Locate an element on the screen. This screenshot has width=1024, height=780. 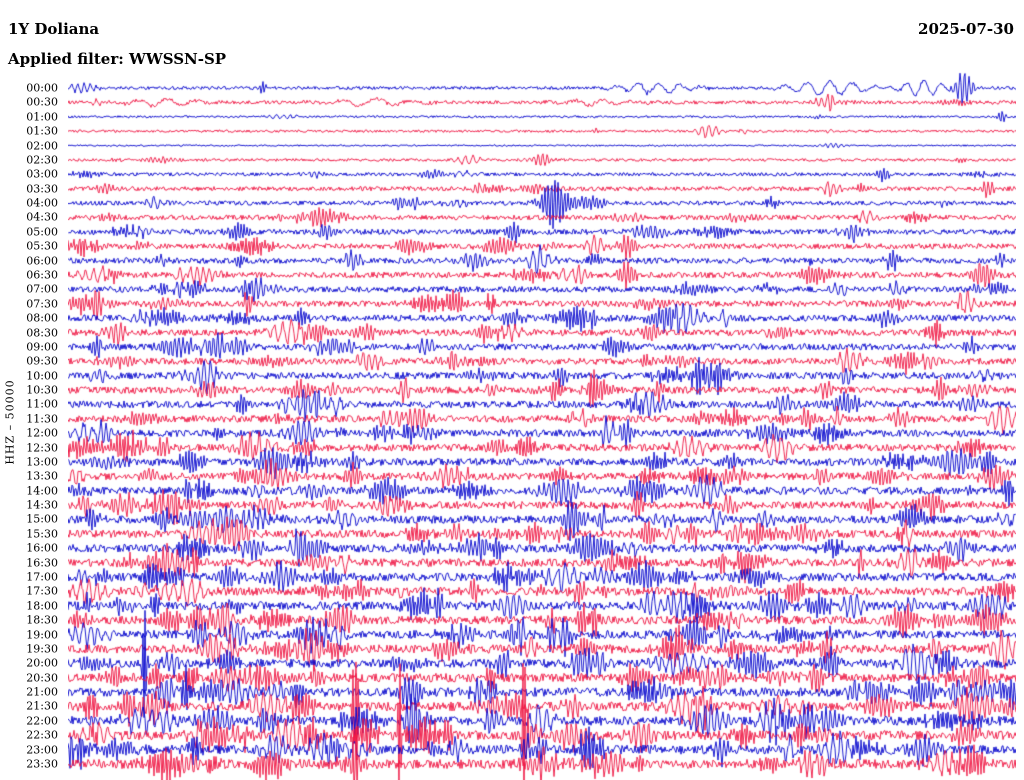
time-label: 20:00 is located at coordinates (42, 663).